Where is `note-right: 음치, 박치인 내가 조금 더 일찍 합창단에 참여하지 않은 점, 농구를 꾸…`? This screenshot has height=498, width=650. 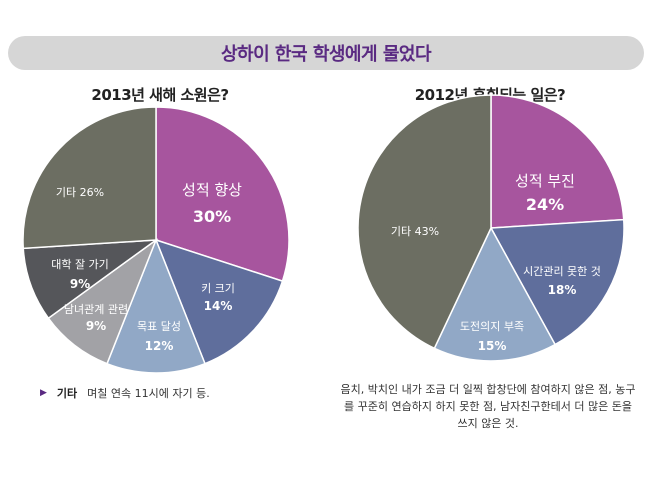 note-right: 음치, 박치인 내가 조금 더 일찍 합창단에 참여하지 않은 점, 농구를 꾸… is located at coordinates (488, 406).